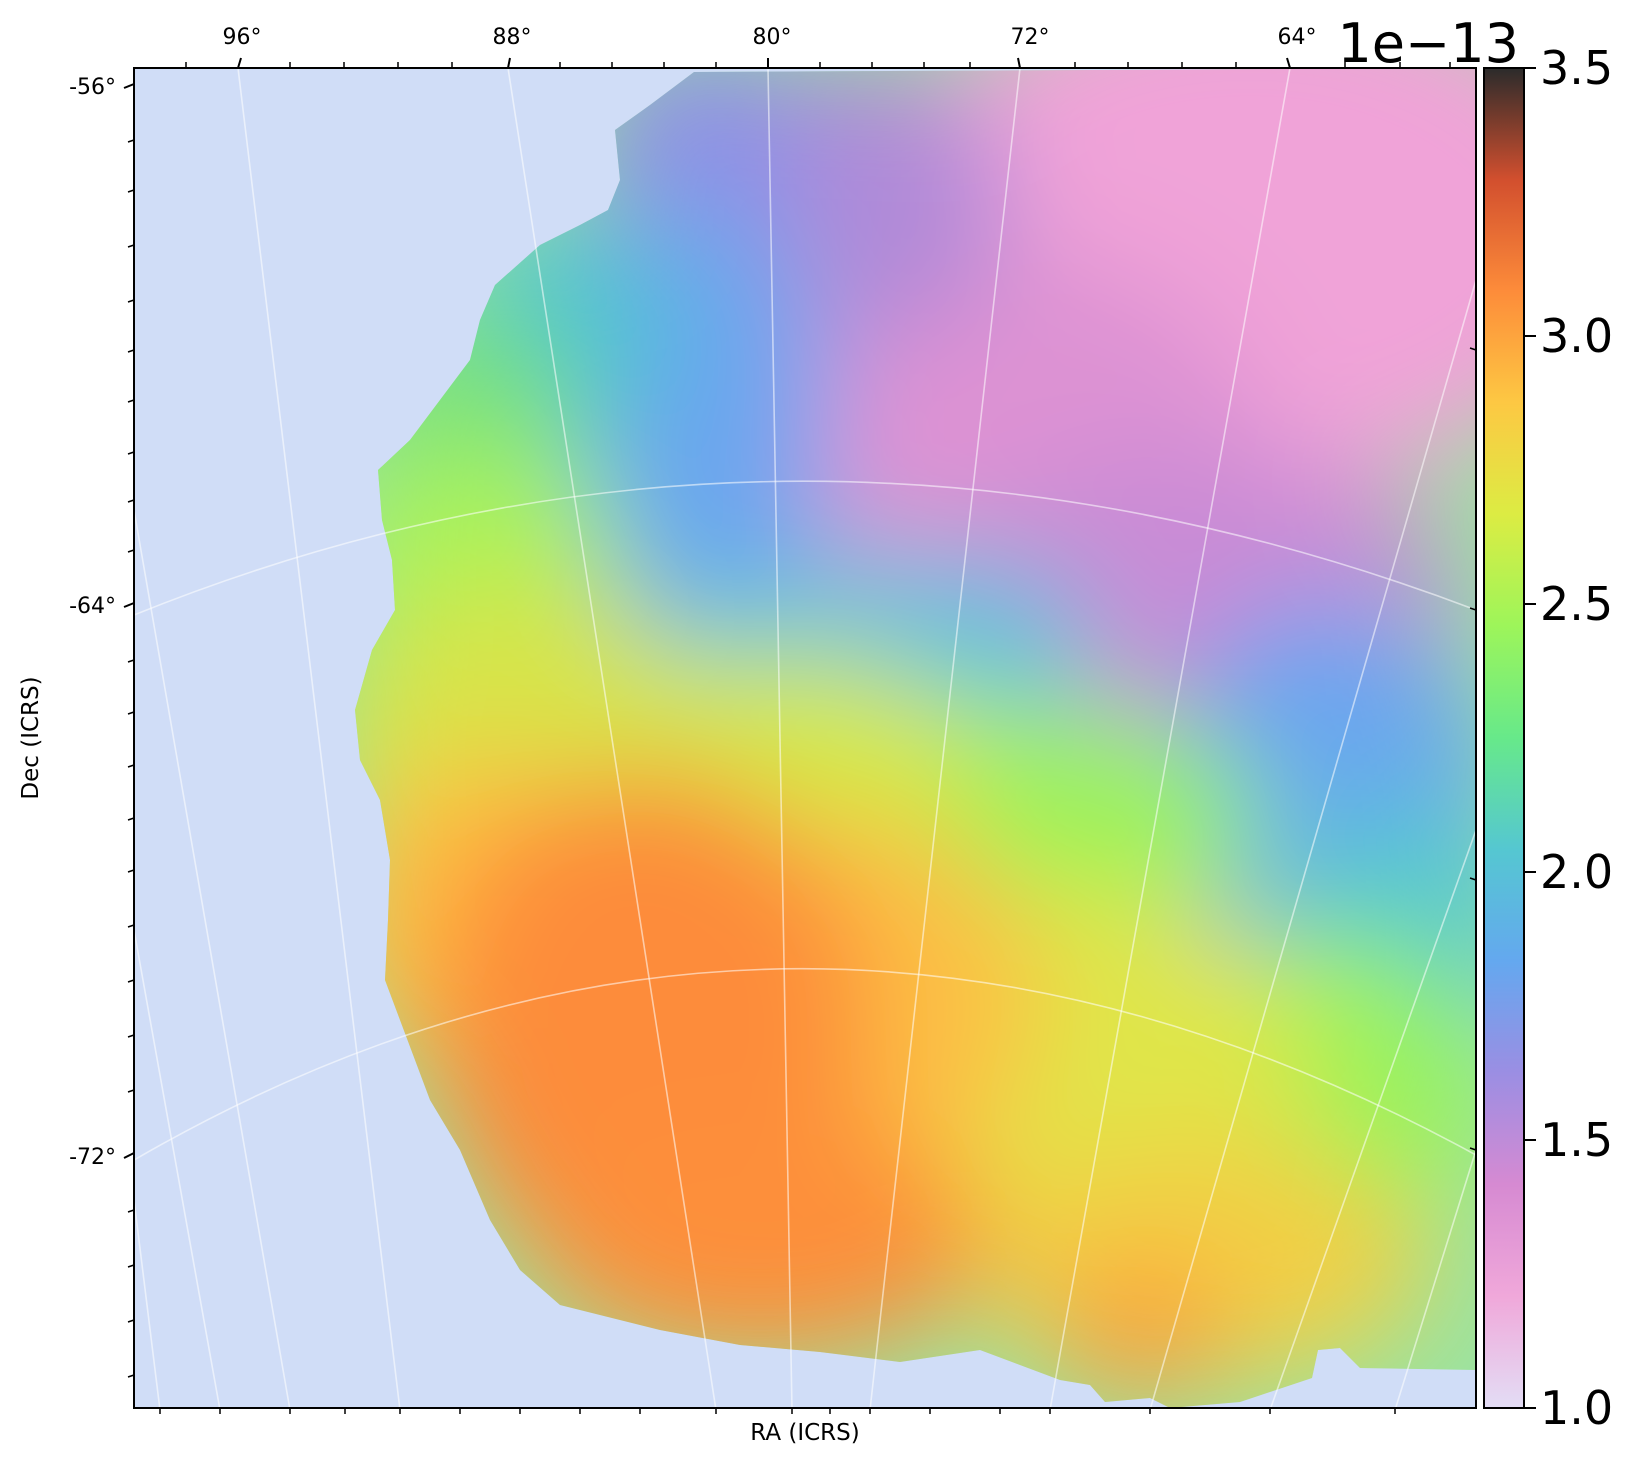 This screenshot has width=1635, height=1457. What do you see at coordinates (1576, 1140) in the screenshot?
I see `colorbar-tick-label: 1.5` at bounding box center [1576, 1140].